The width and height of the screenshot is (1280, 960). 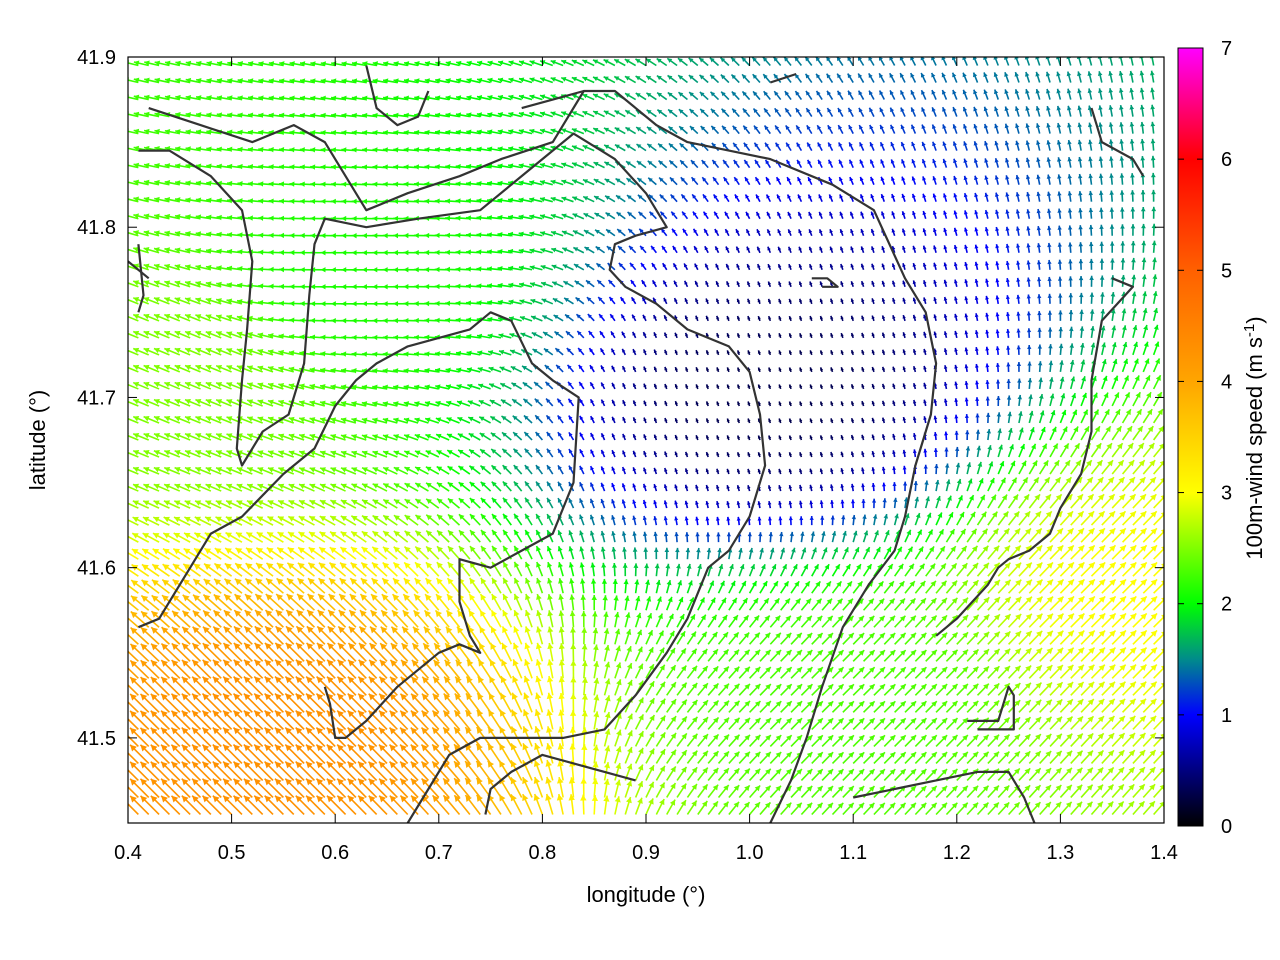 What do you see at coordinates (128, 853) in the screenshot?
I see `x-tick-label: 0.4` at bounding box center [128, 853].